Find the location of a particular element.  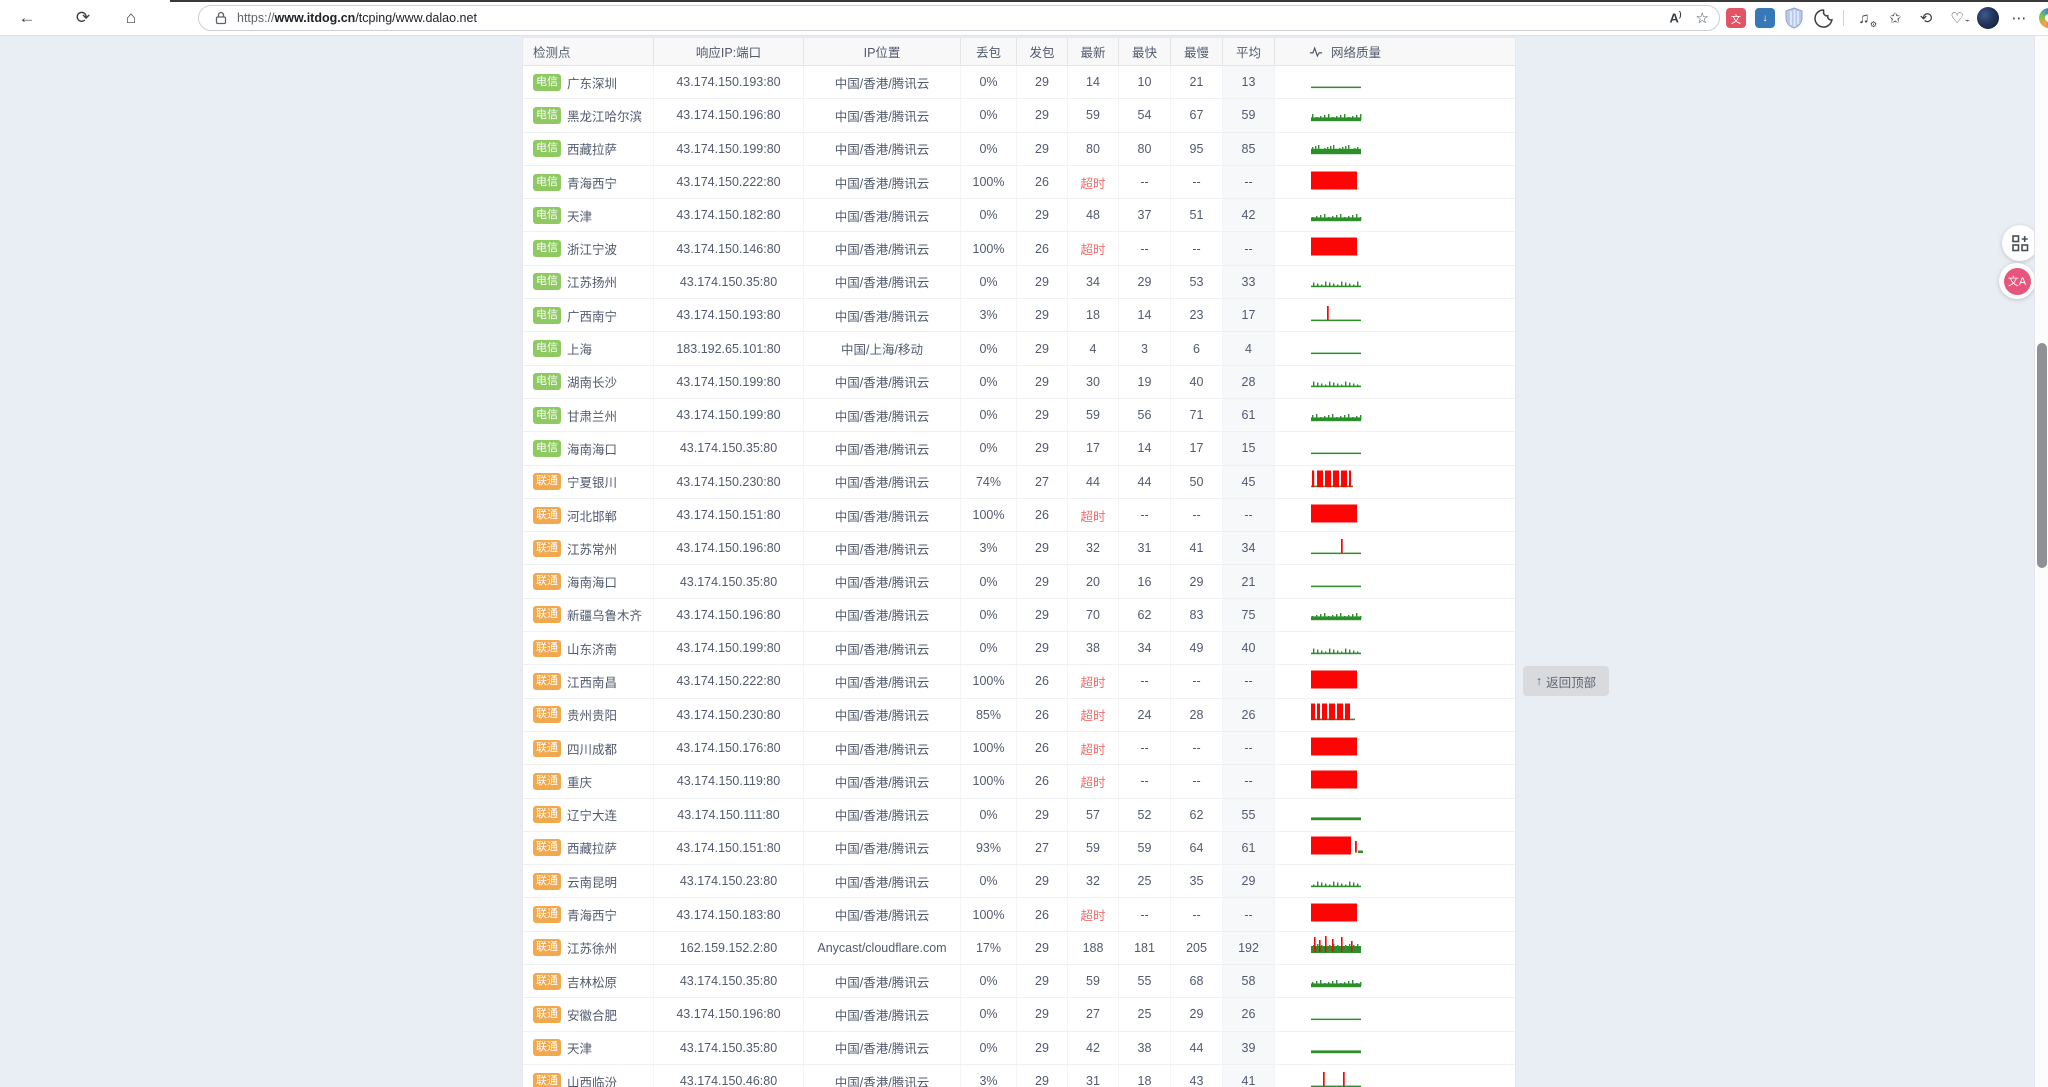

avg-cell: 13 is located at coordinates (1249, 82).